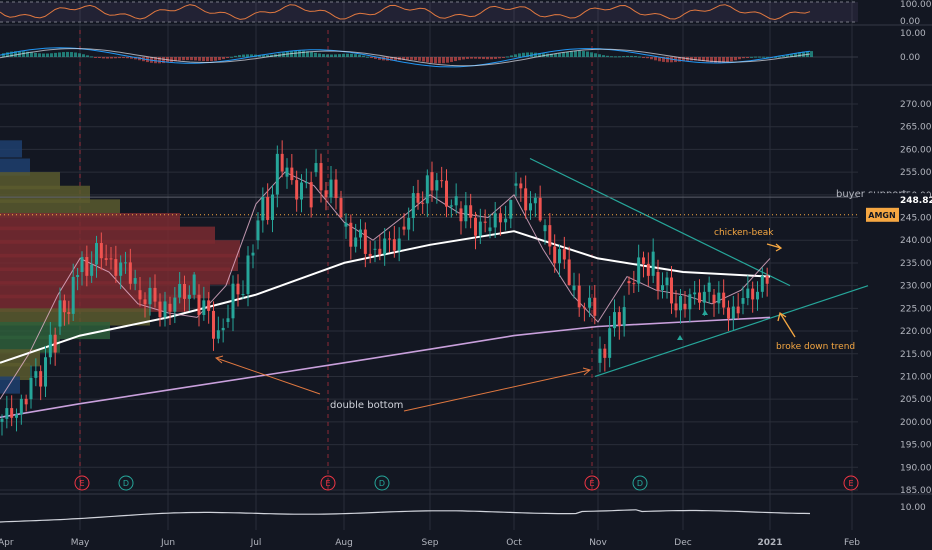  I want to click on price-tick-label: 220.00, so click(916, 332).